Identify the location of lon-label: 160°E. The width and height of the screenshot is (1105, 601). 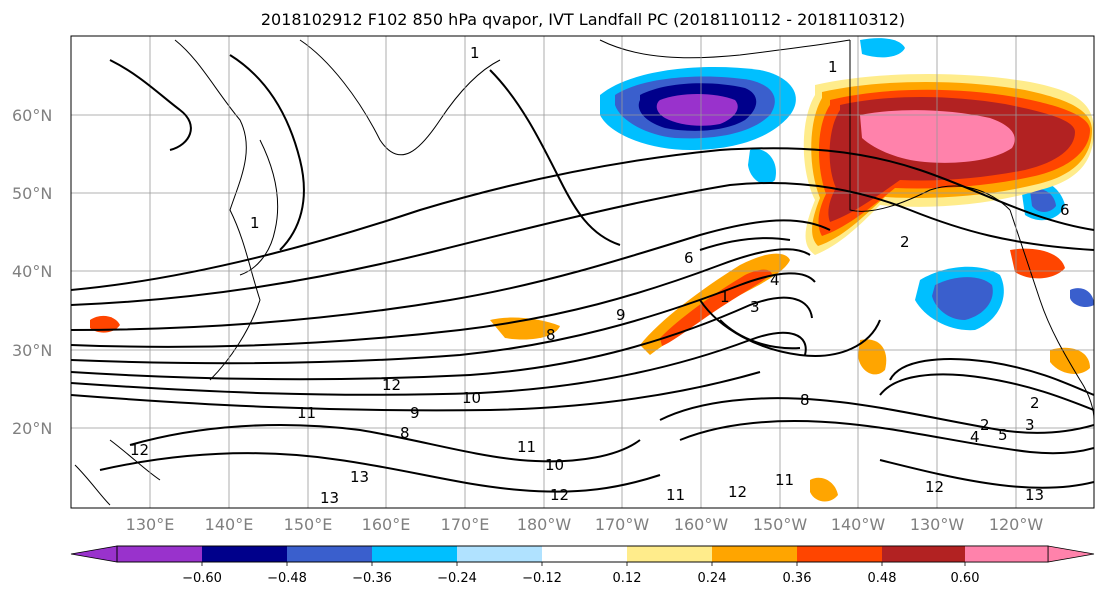
(386, 524).